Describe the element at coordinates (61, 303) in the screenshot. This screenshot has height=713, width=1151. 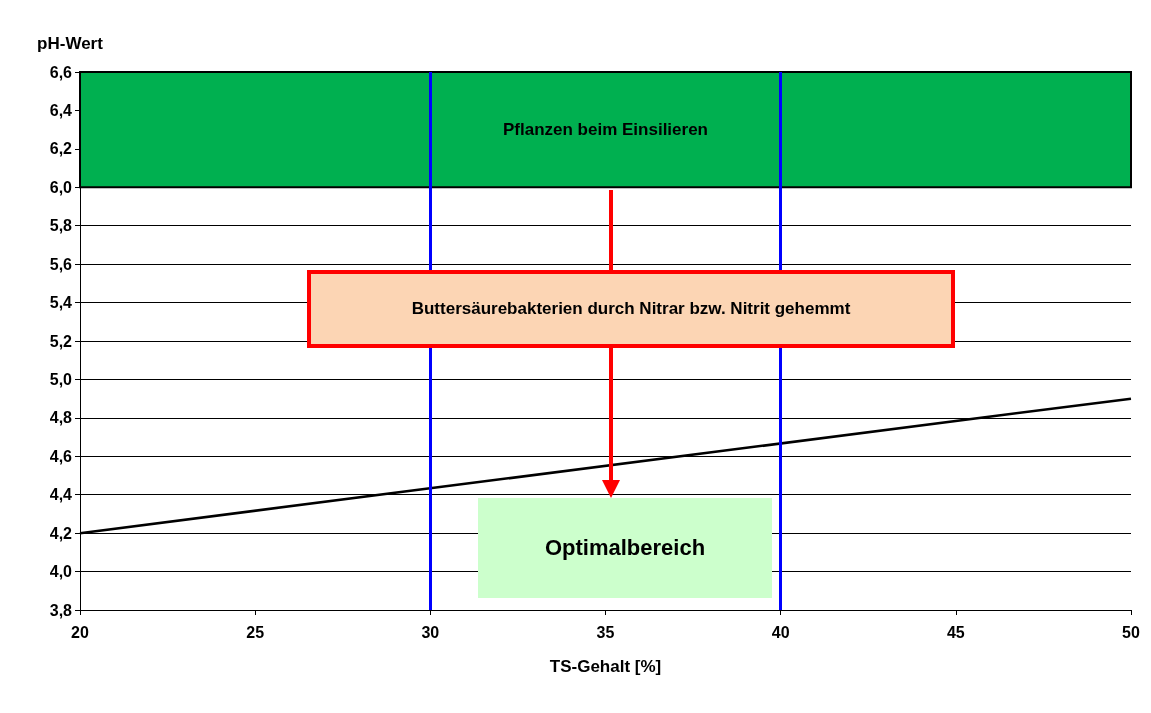
I see `y-tick-label: 5,4` at that location.